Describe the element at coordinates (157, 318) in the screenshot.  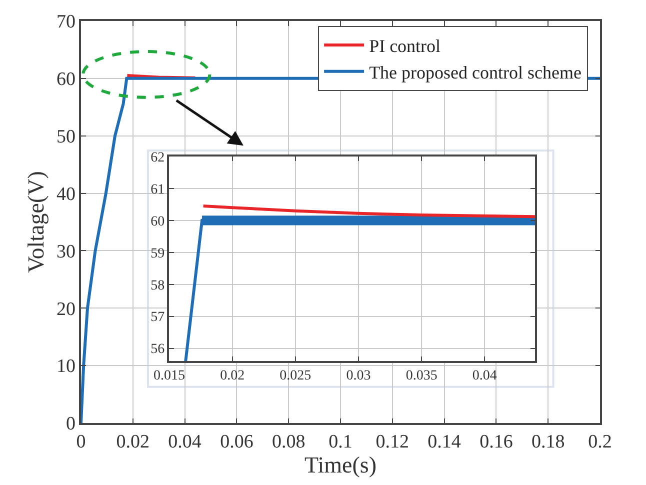
I see `y-tick-label: 57` at that location.